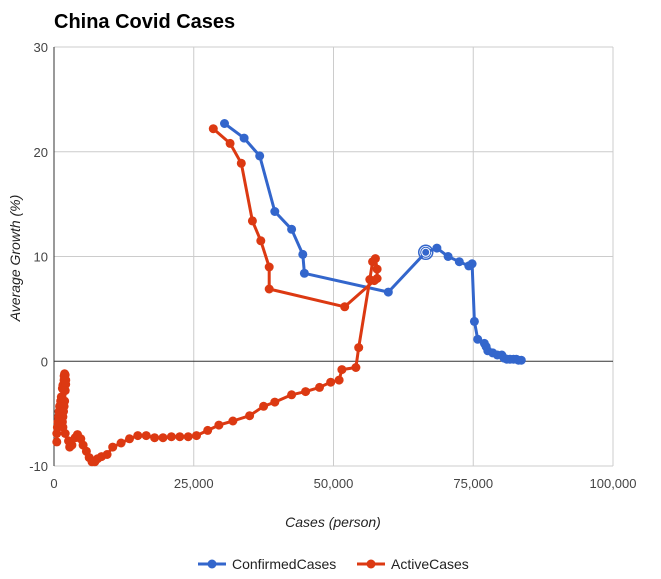  Describe the element at coordinates (473, 483) in the screenshot. I see `x-tick-label: 75,000` at that location.